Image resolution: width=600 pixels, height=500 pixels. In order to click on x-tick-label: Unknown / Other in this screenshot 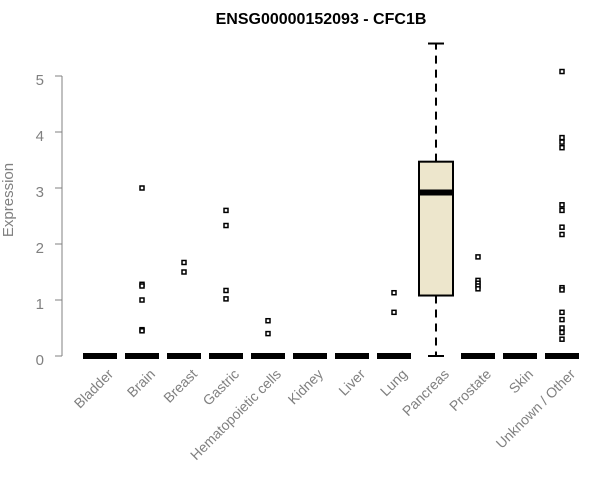, I will do `click(536, 409)`.